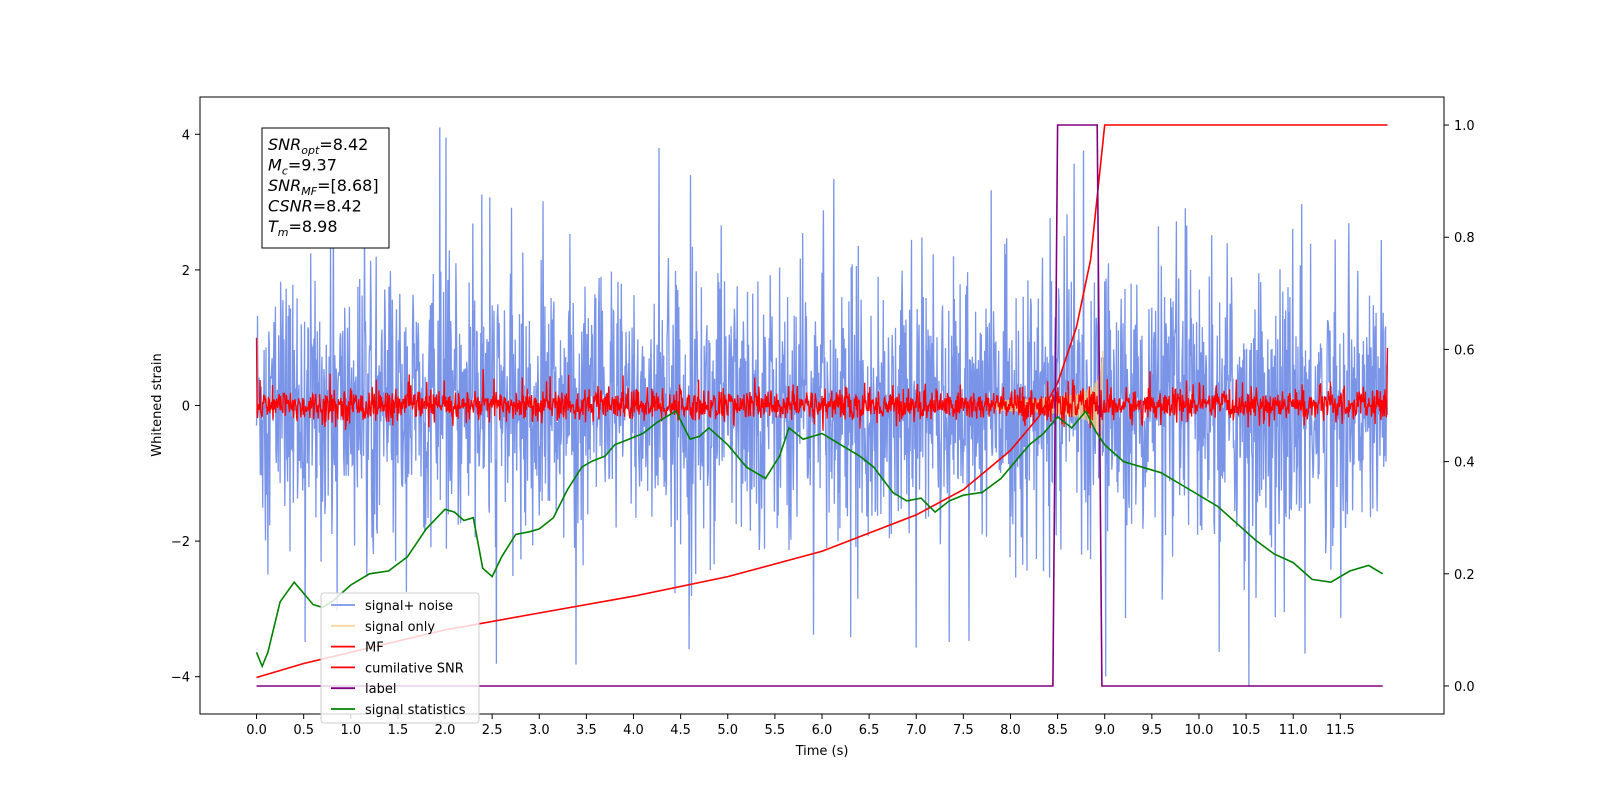  I want to click on x-tick-label: 8.5, so click(1057, 730).